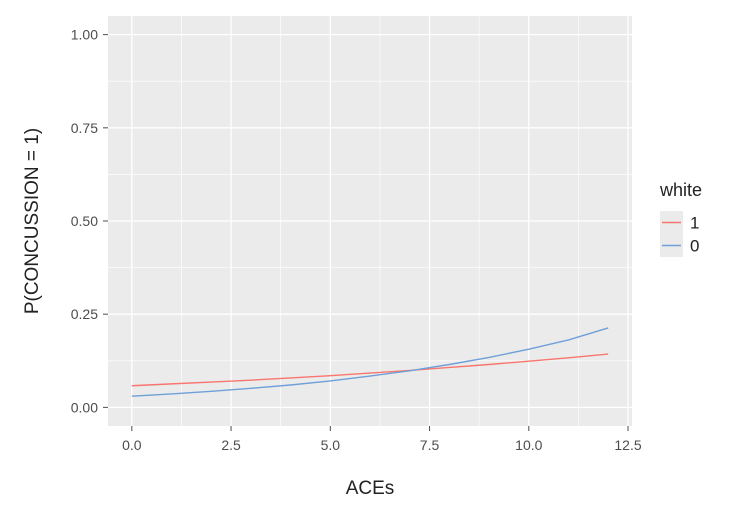 The image size is (730, 506). I want to click on legend-label-0: 0, so click(694, 246).